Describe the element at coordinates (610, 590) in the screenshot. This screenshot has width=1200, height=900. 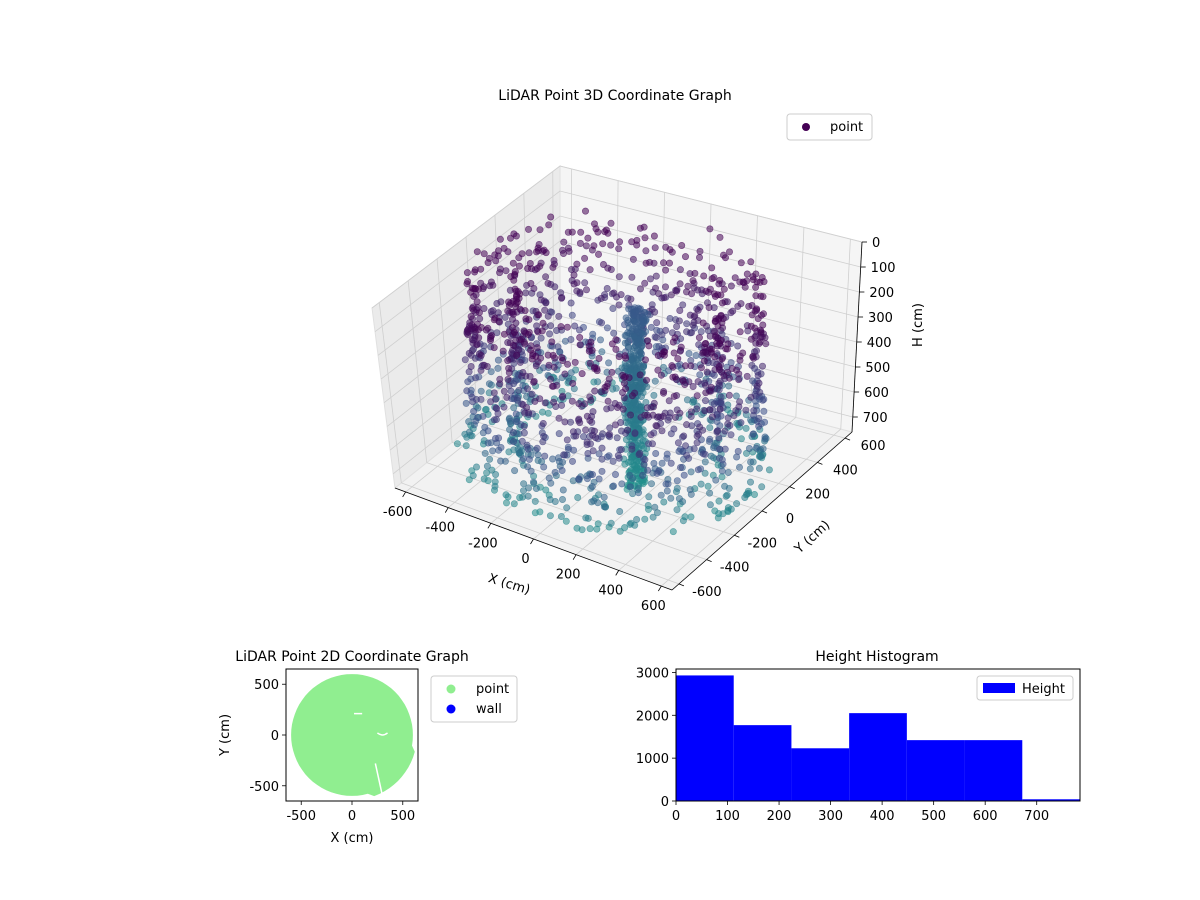
I see `tick-label-3d-x: 400` at that location.